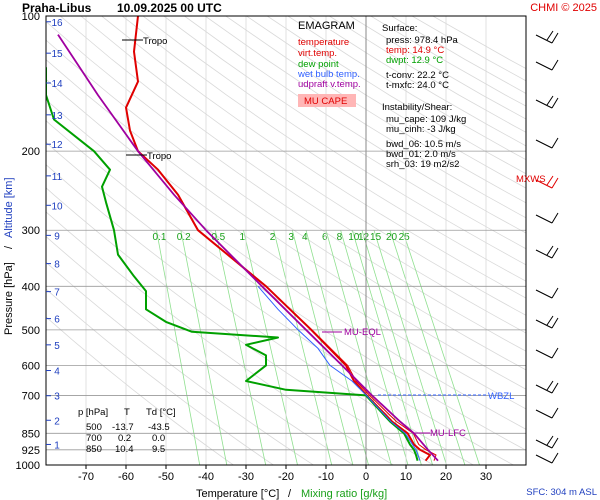 Image resolution: width=600 pixels, height=500 pixels. What do you see at coordinates (364, 237) in the screenshot?
I see `mixing-ratio-label: 12` at bounding box center [364, 237].